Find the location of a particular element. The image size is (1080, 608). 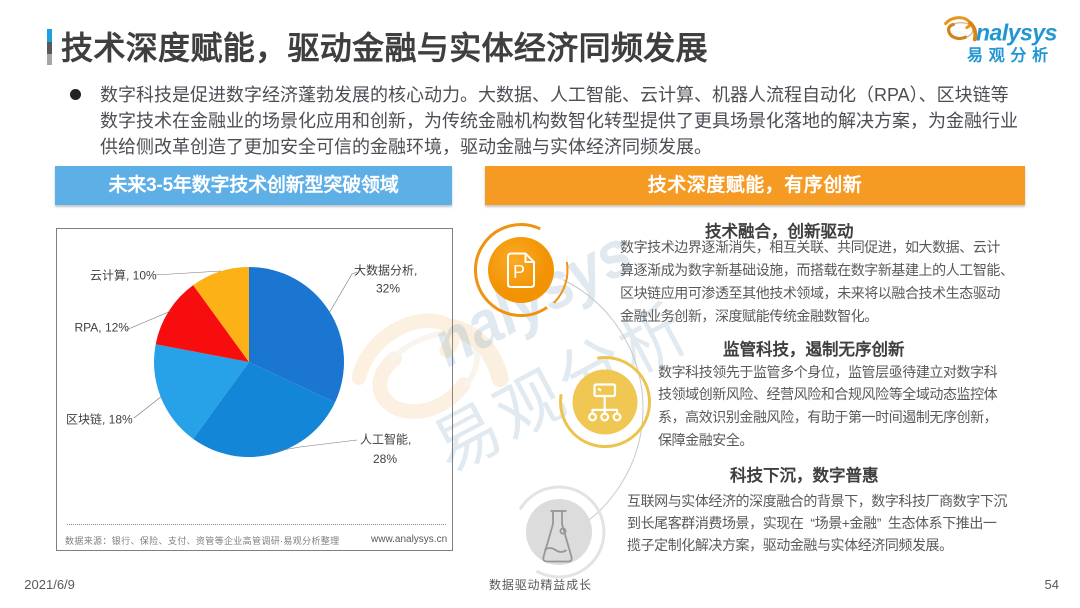

svg-text: 易观分析 is located at coordinates (1010, 55).